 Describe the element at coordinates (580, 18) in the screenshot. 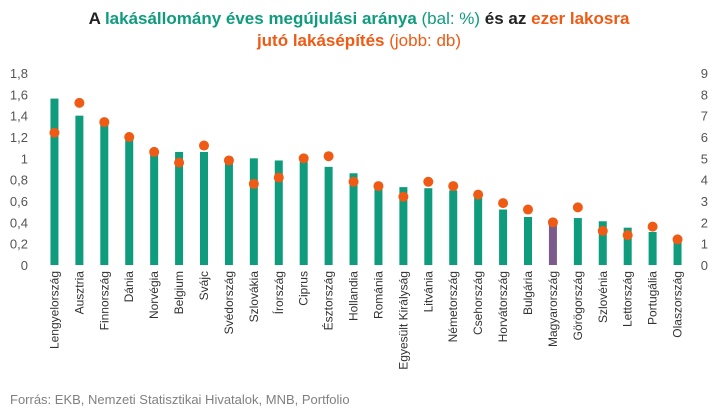

I see `title-series2-name-a: ezer lakosra` at that location.